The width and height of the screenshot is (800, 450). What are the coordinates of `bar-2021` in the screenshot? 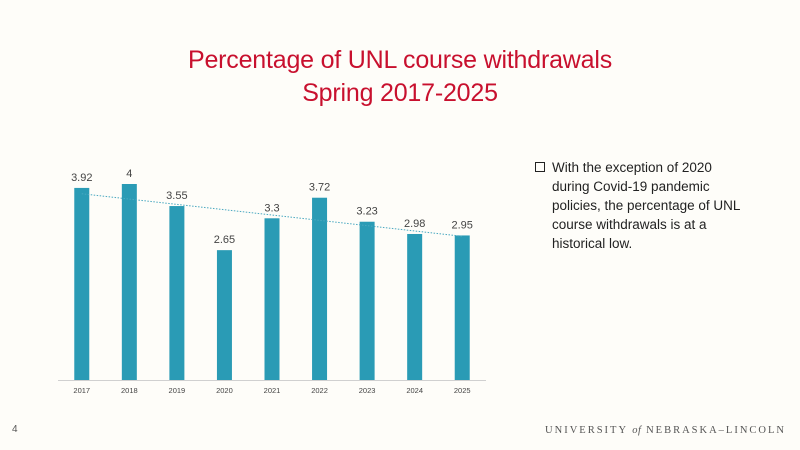 It's located at (272, 299).